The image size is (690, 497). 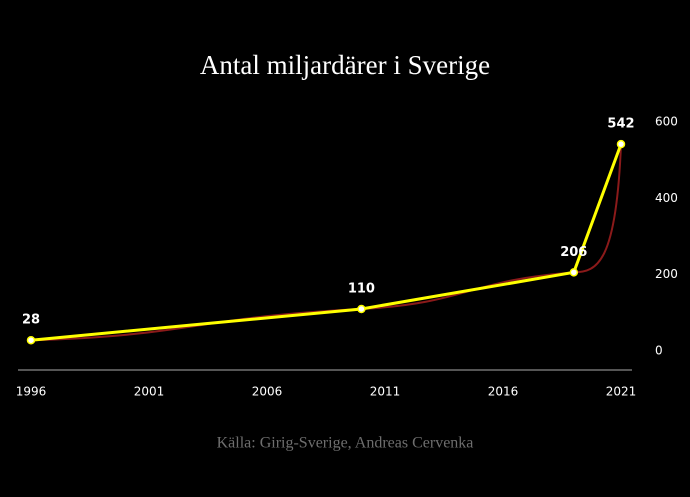 I want to click on x-tick-label: 2001, so click(x=149, y=392).